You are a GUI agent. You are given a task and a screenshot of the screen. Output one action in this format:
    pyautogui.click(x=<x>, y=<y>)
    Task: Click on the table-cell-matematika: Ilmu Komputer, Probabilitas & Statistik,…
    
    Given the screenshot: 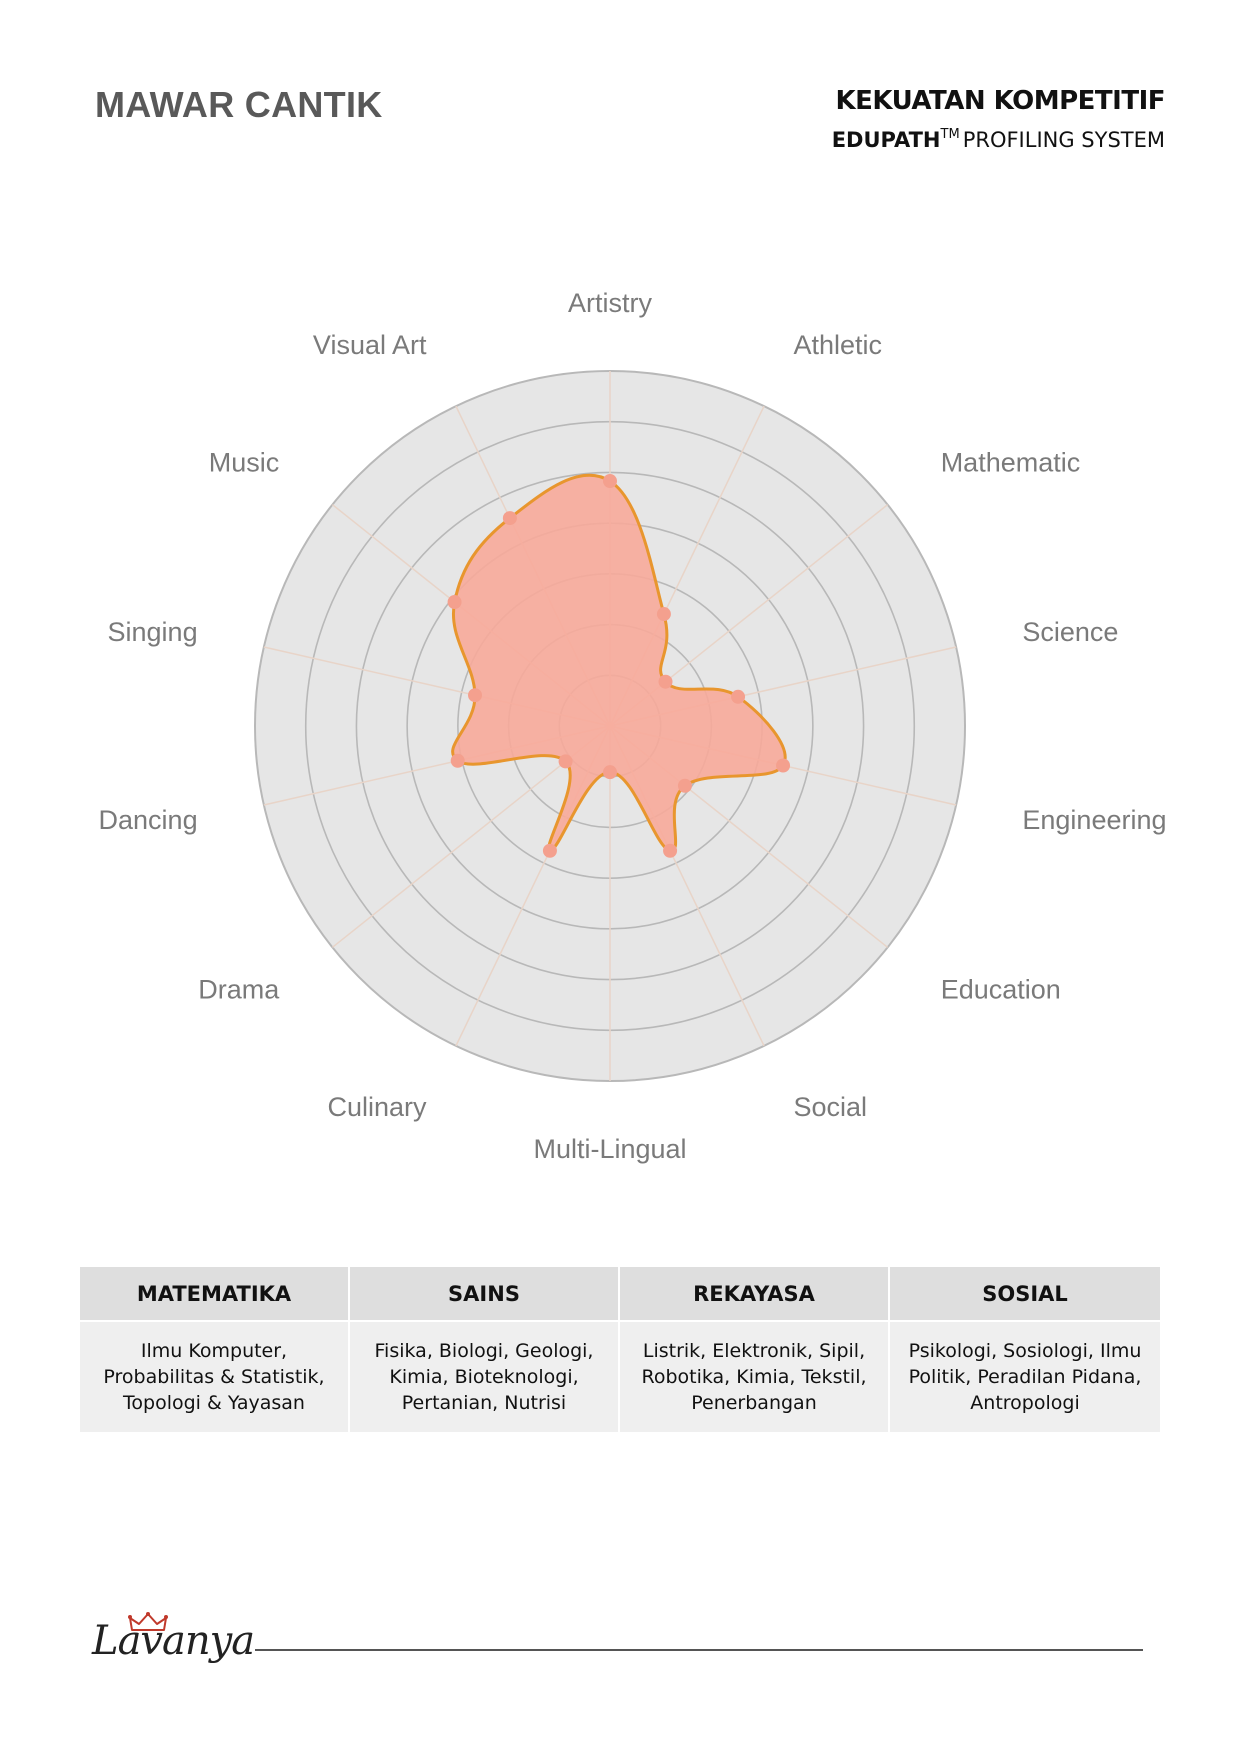 What is the action you would take?
    pyautogui.click(x=215, y=1377)
    